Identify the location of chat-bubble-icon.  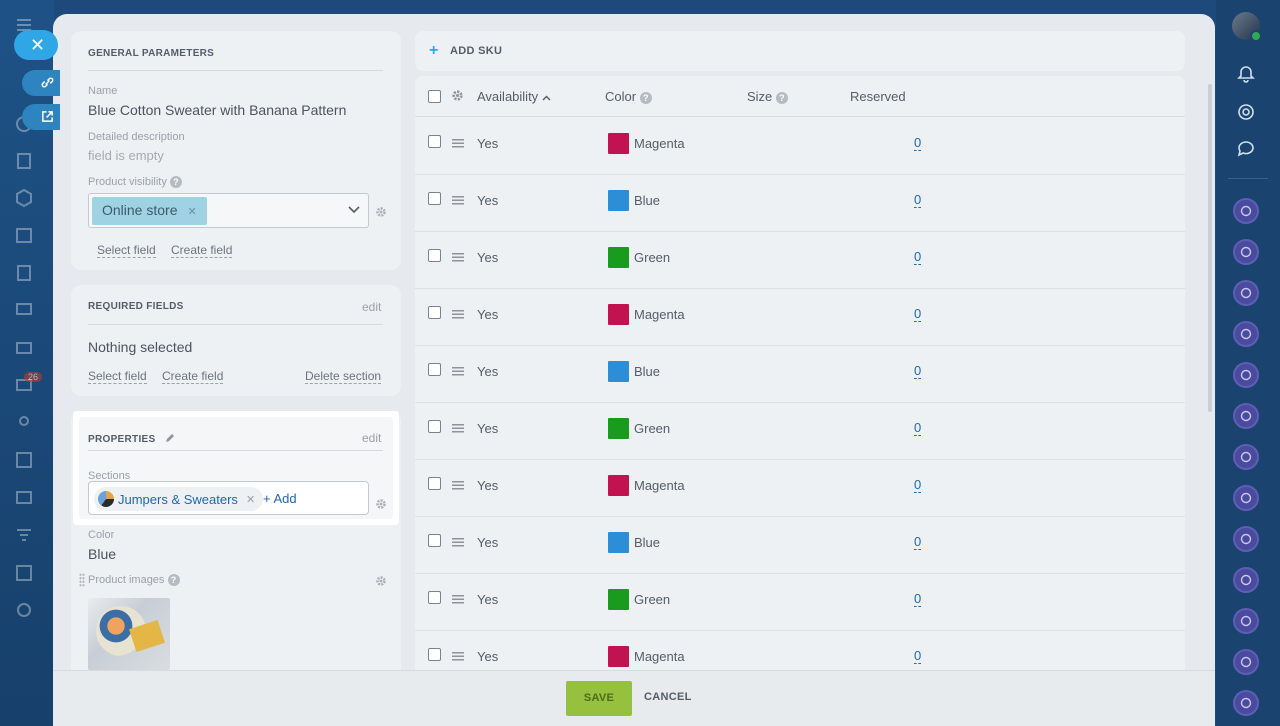
(1246, 149).